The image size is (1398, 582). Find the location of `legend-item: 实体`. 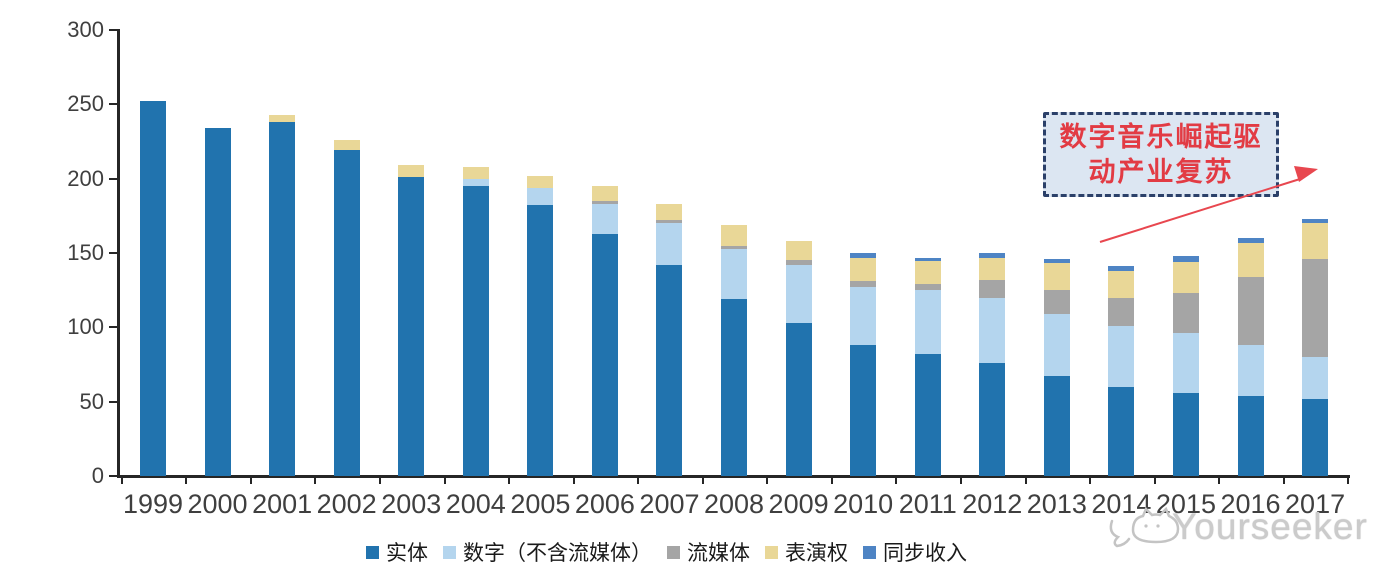

legend-item: 实体 is located at coordinates (397, 553).